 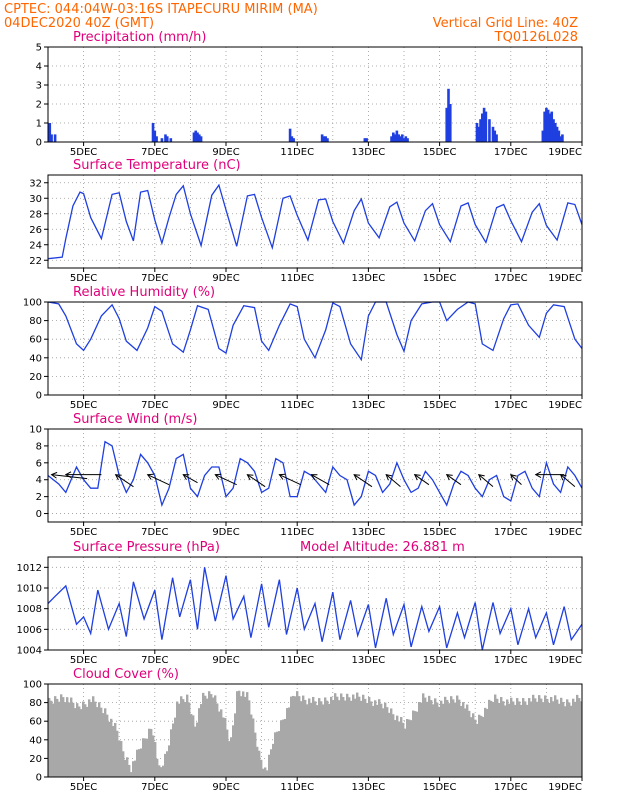 What do you see at coordinates (35, 358) in the screenshot?
I see `y-tick-label: 40` at bounding box center [35, 358].